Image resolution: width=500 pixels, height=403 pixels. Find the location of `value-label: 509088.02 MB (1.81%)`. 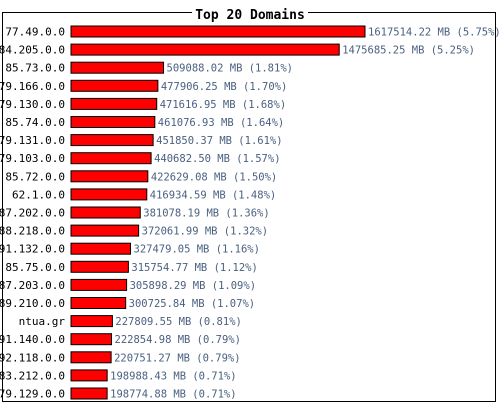

value-label: 509088.02 MB (1.81%) is located at coordinates (230, 69).